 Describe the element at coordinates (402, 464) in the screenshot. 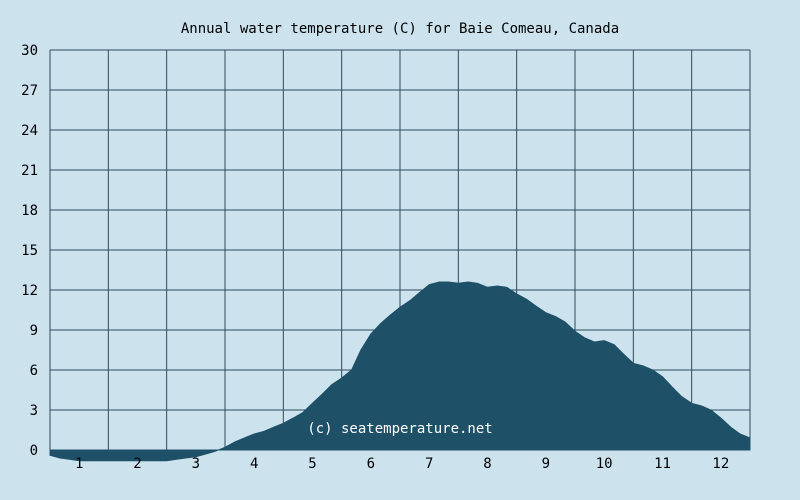

I see `x-axis-tick-labels: 1 2 3 4 5 6 7 8 9 10 11 12` at that location.